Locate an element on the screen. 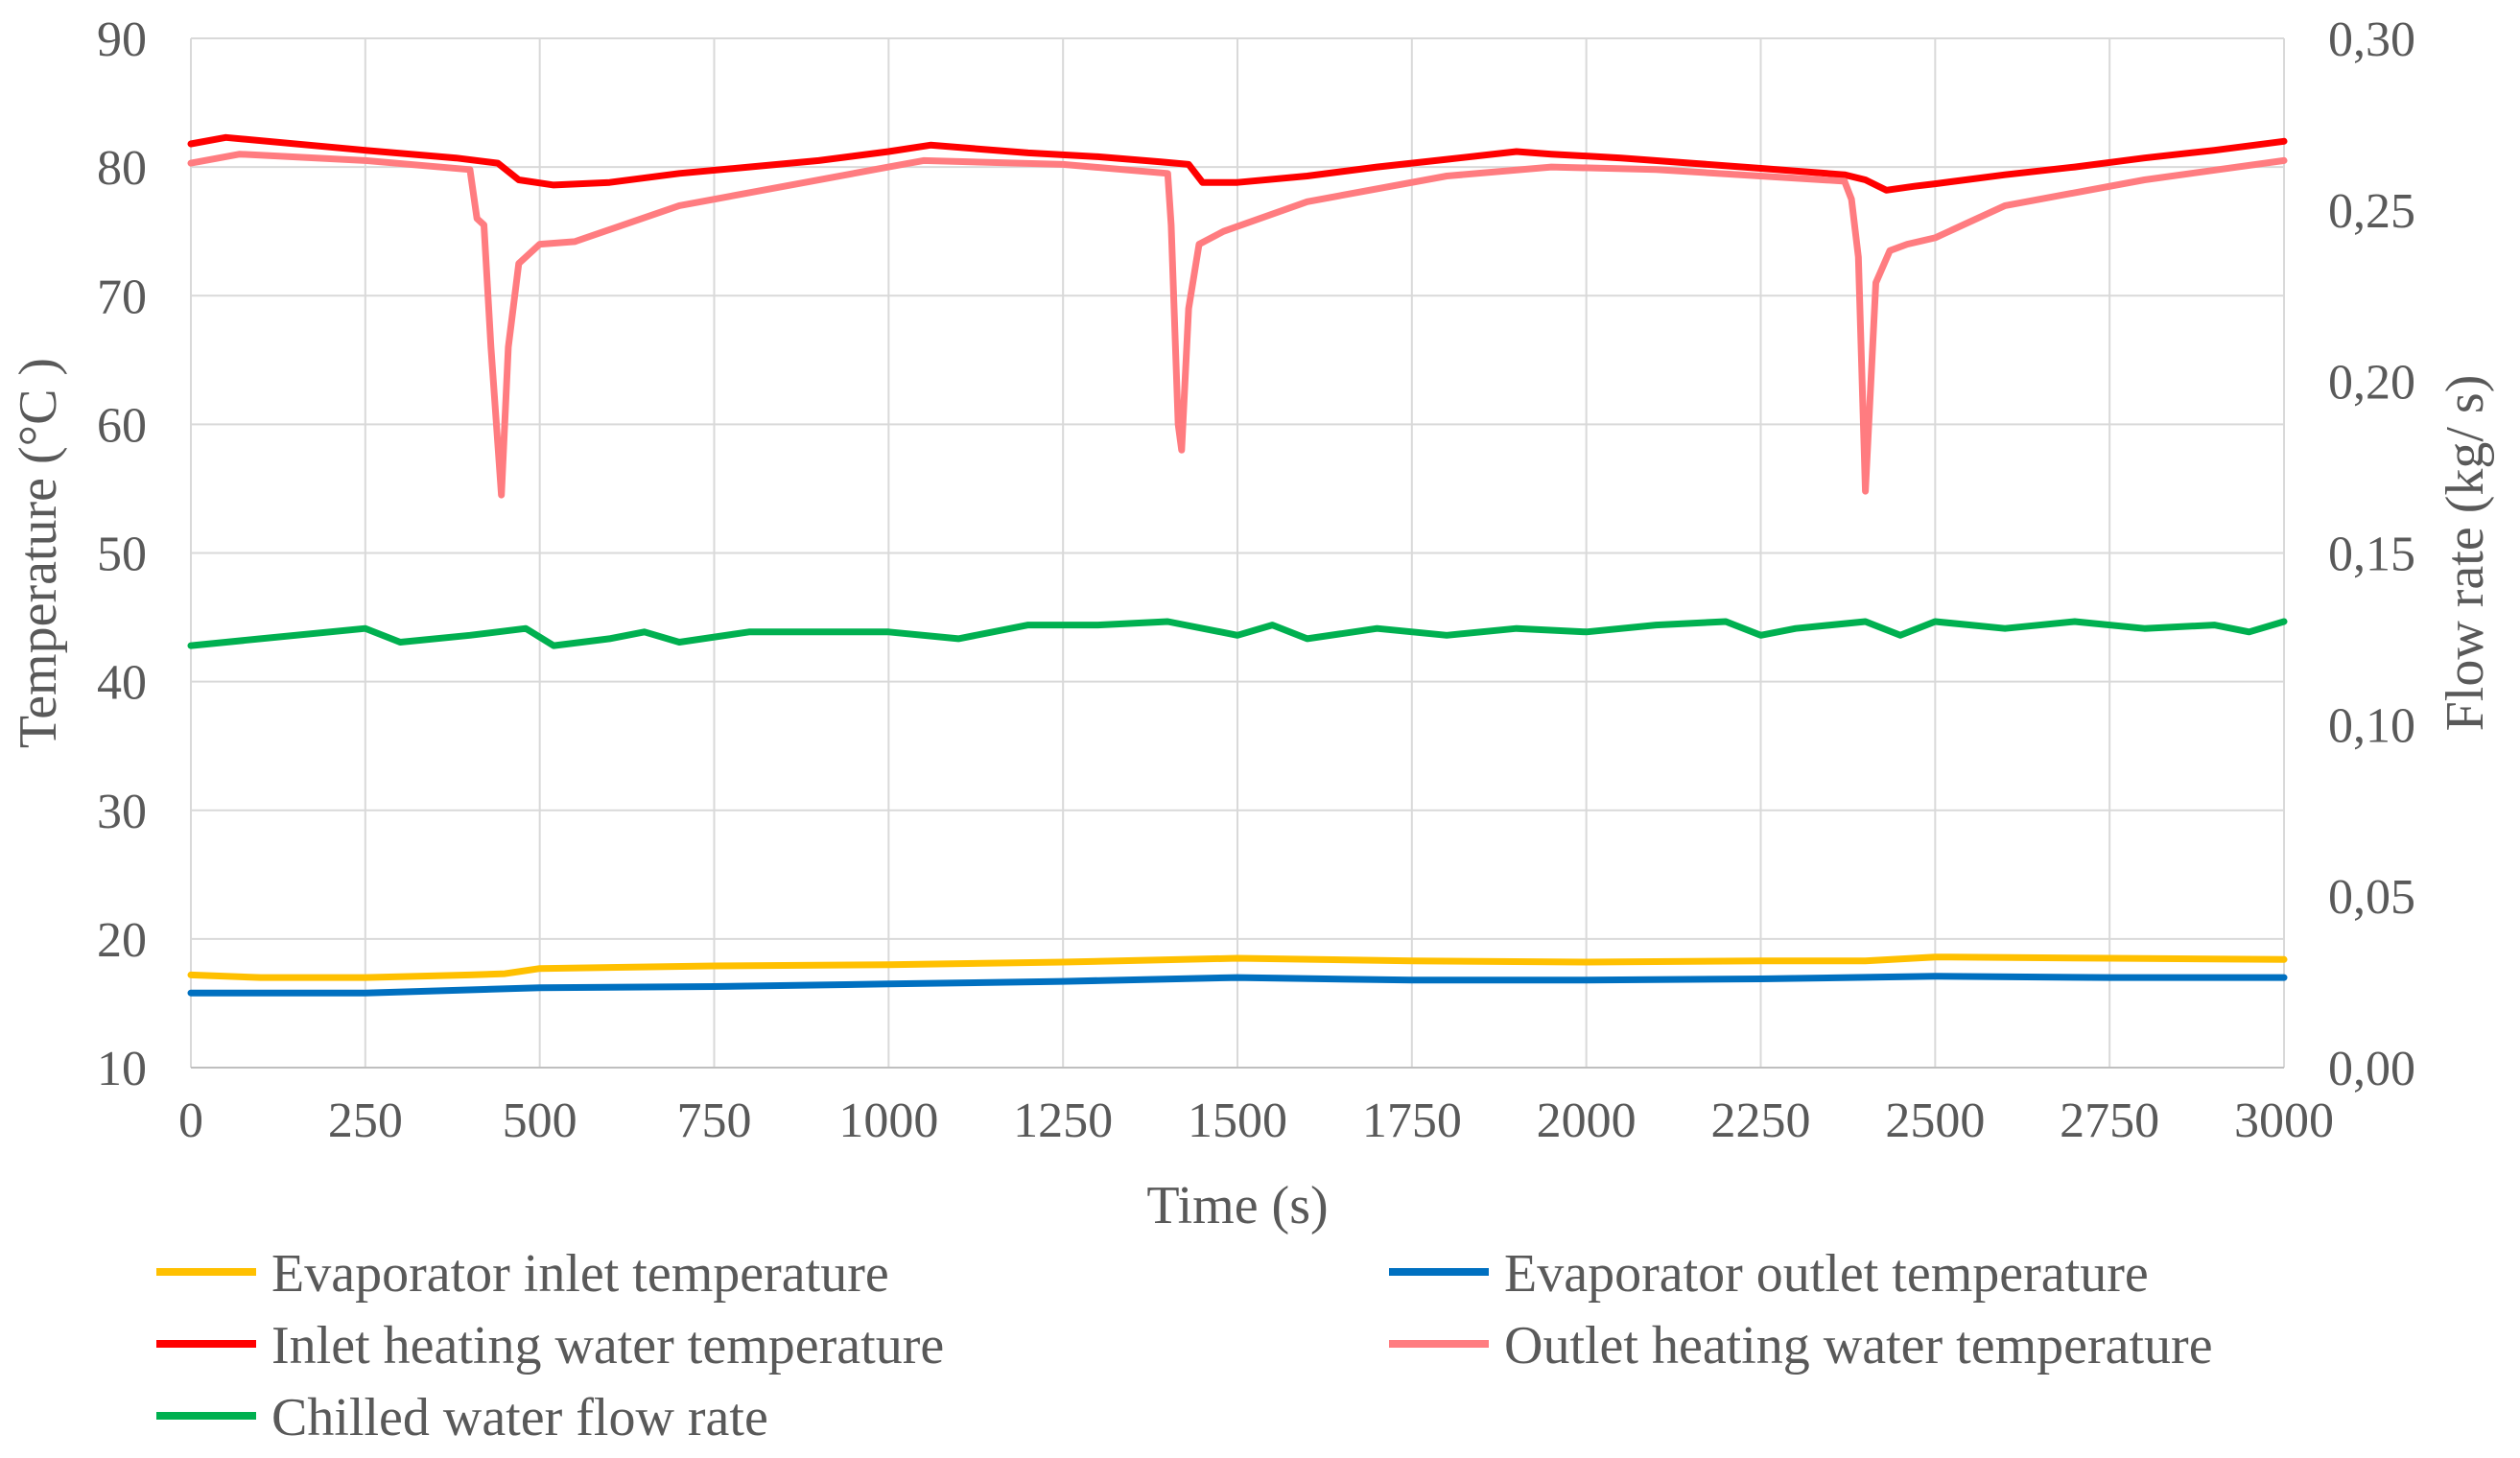 This screenshot has height=1458, width=2520. x-tick-label: 2750 is located at coordinates (2110, 1121).